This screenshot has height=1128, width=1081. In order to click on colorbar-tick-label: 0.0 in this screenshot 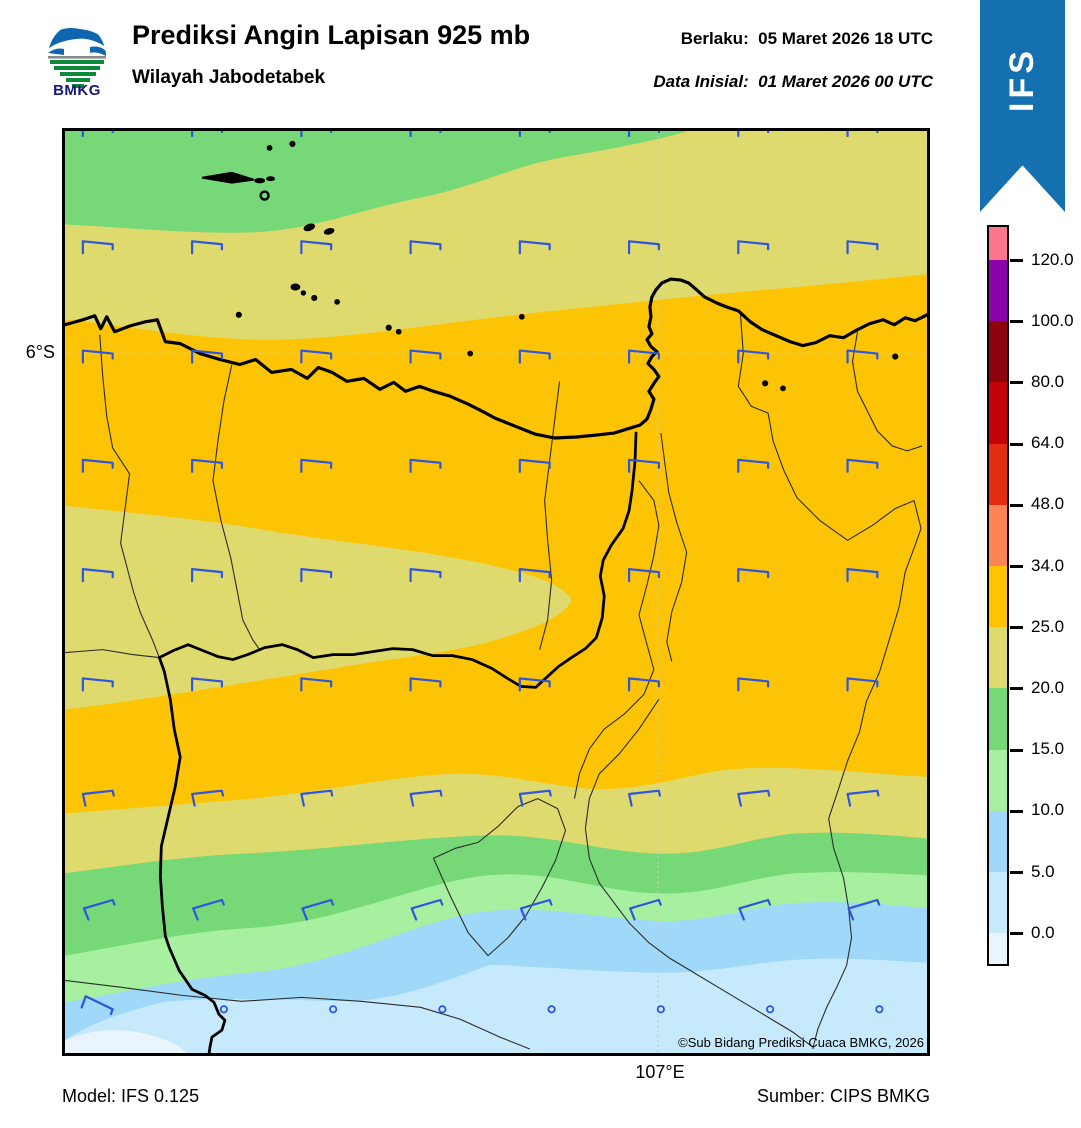, I will do `click(1043, 932)`.